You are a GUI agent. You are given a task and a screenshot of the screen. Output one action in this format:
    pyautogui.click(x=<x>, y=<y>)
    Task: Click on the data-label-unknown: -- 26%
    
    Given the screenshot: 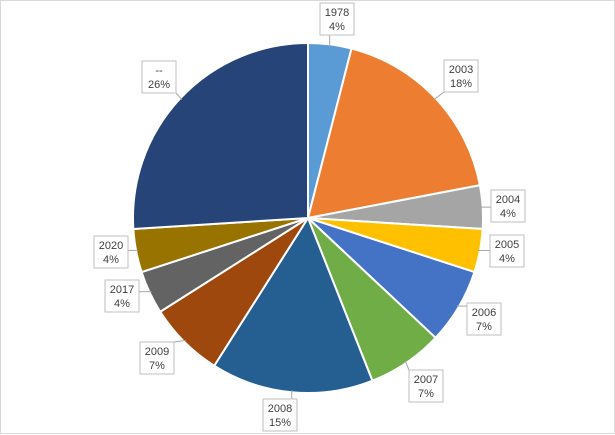 What is the action you would take?
    pyautogui.click(x=162, y=80)
    